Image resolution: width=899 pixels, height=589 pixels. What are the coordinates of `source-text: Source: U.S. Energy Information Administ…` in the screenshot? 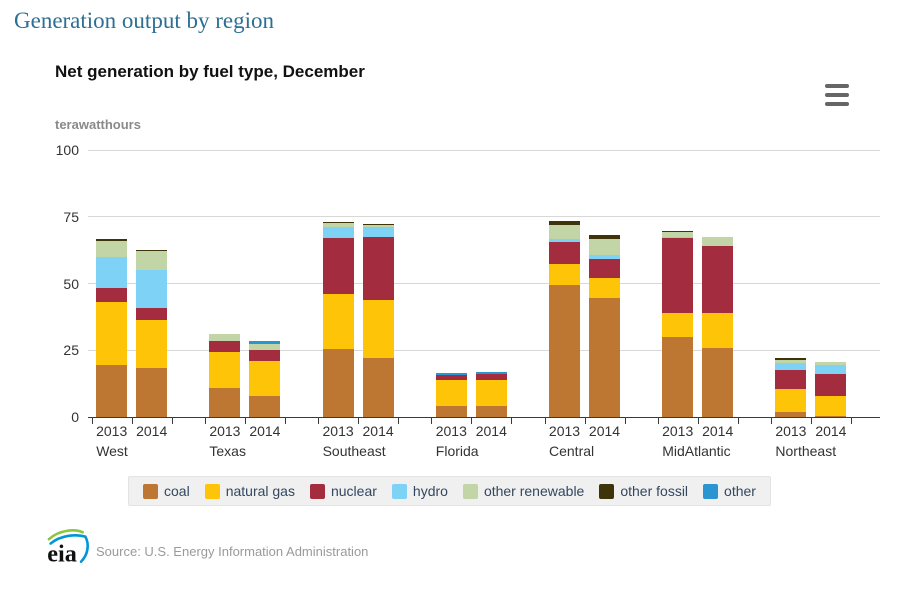 It's located at (232, 551).